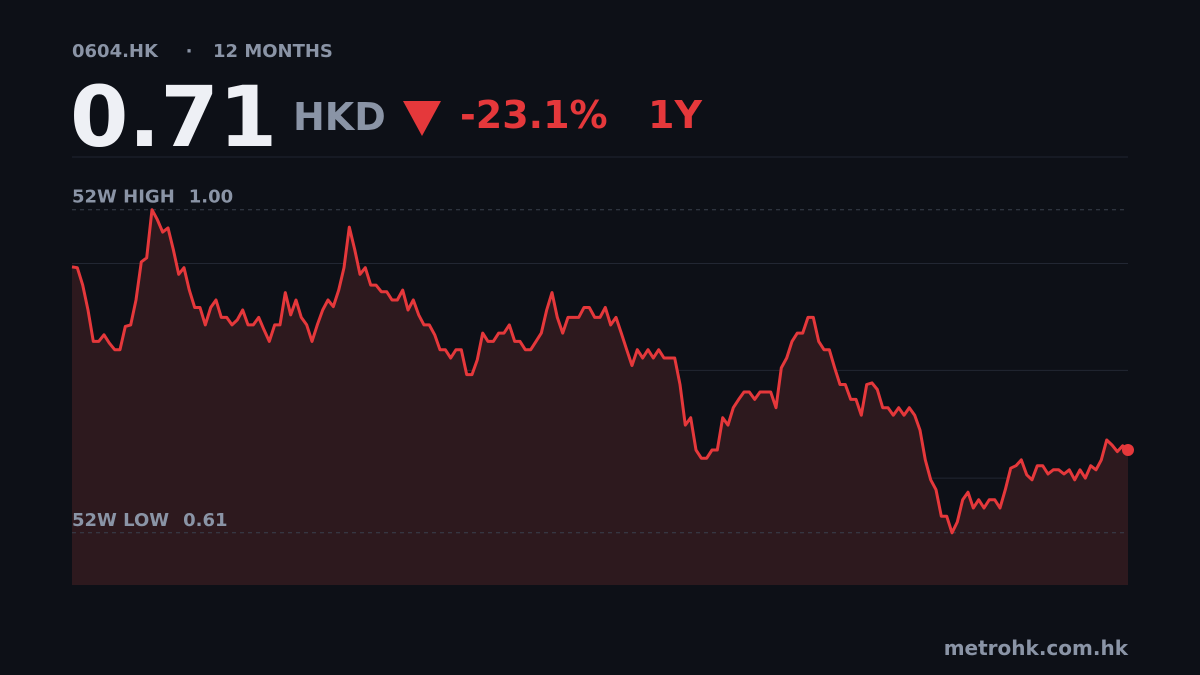  What do you see at coordinates (120, 520) in the screenshot?
I see `reference-name: 52W LOW` at bounding box center [120, 520].